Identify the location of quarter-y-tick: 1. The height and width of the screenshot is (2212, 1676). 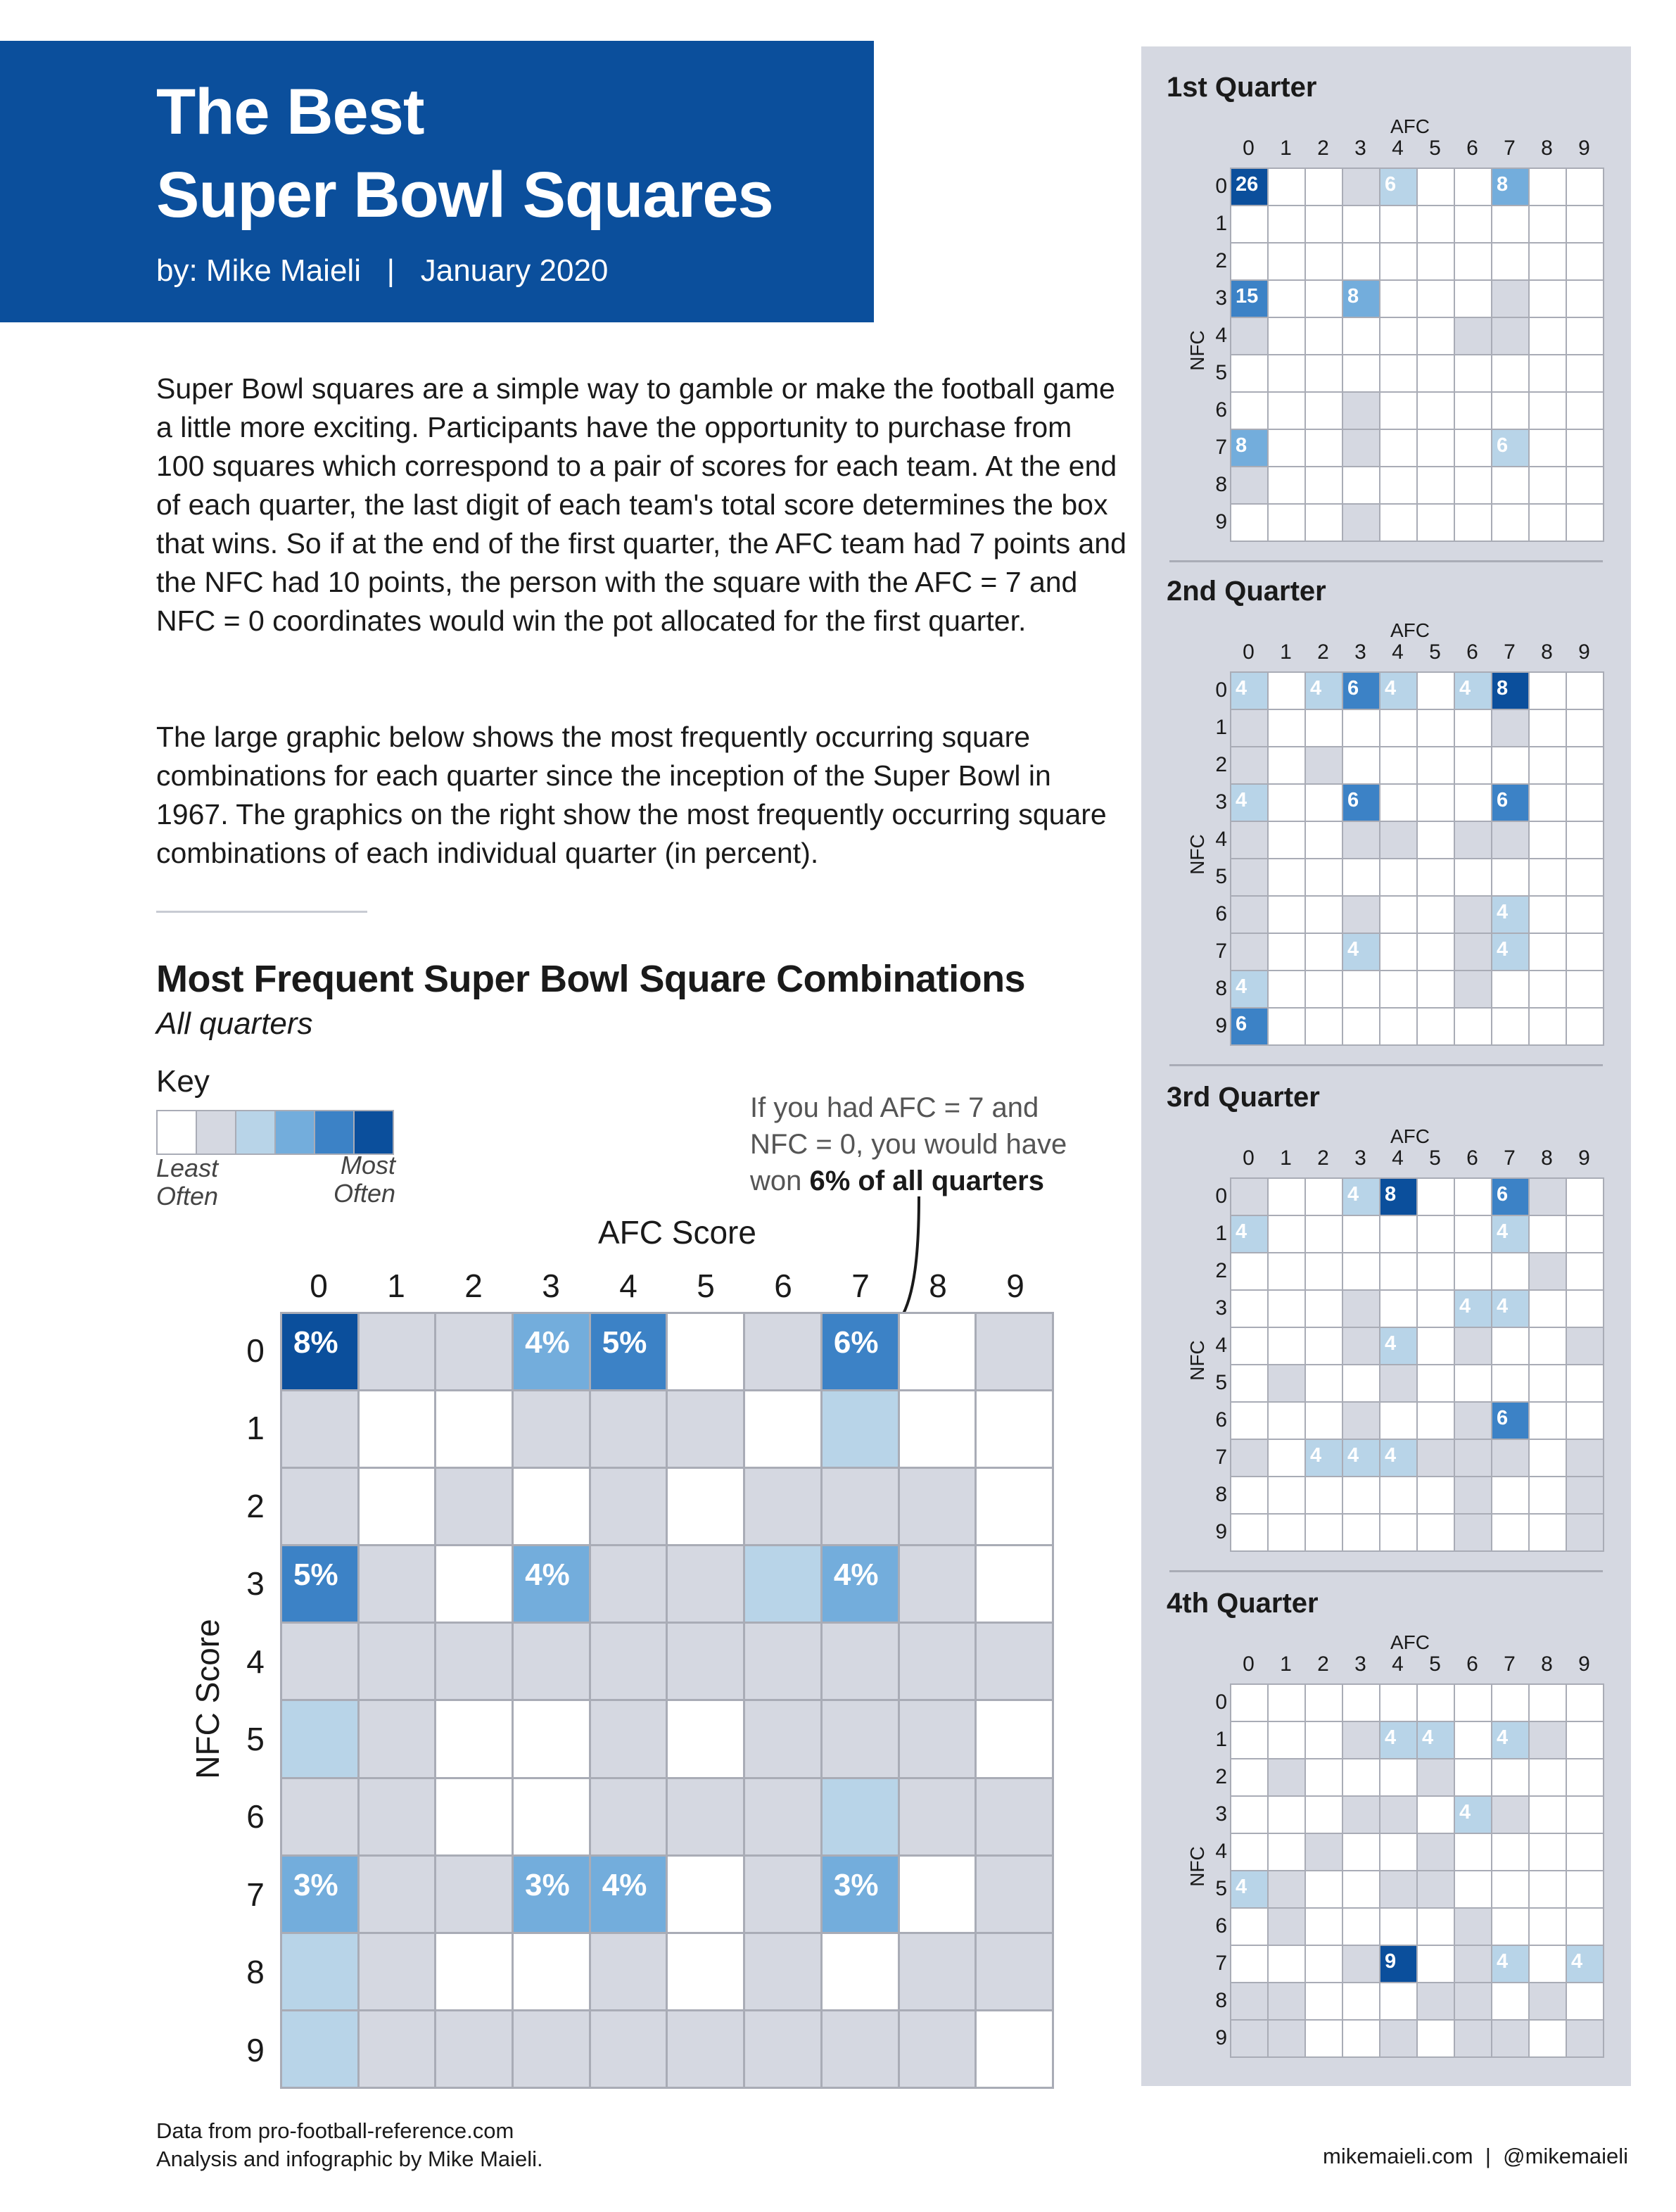
(1221, 1233).